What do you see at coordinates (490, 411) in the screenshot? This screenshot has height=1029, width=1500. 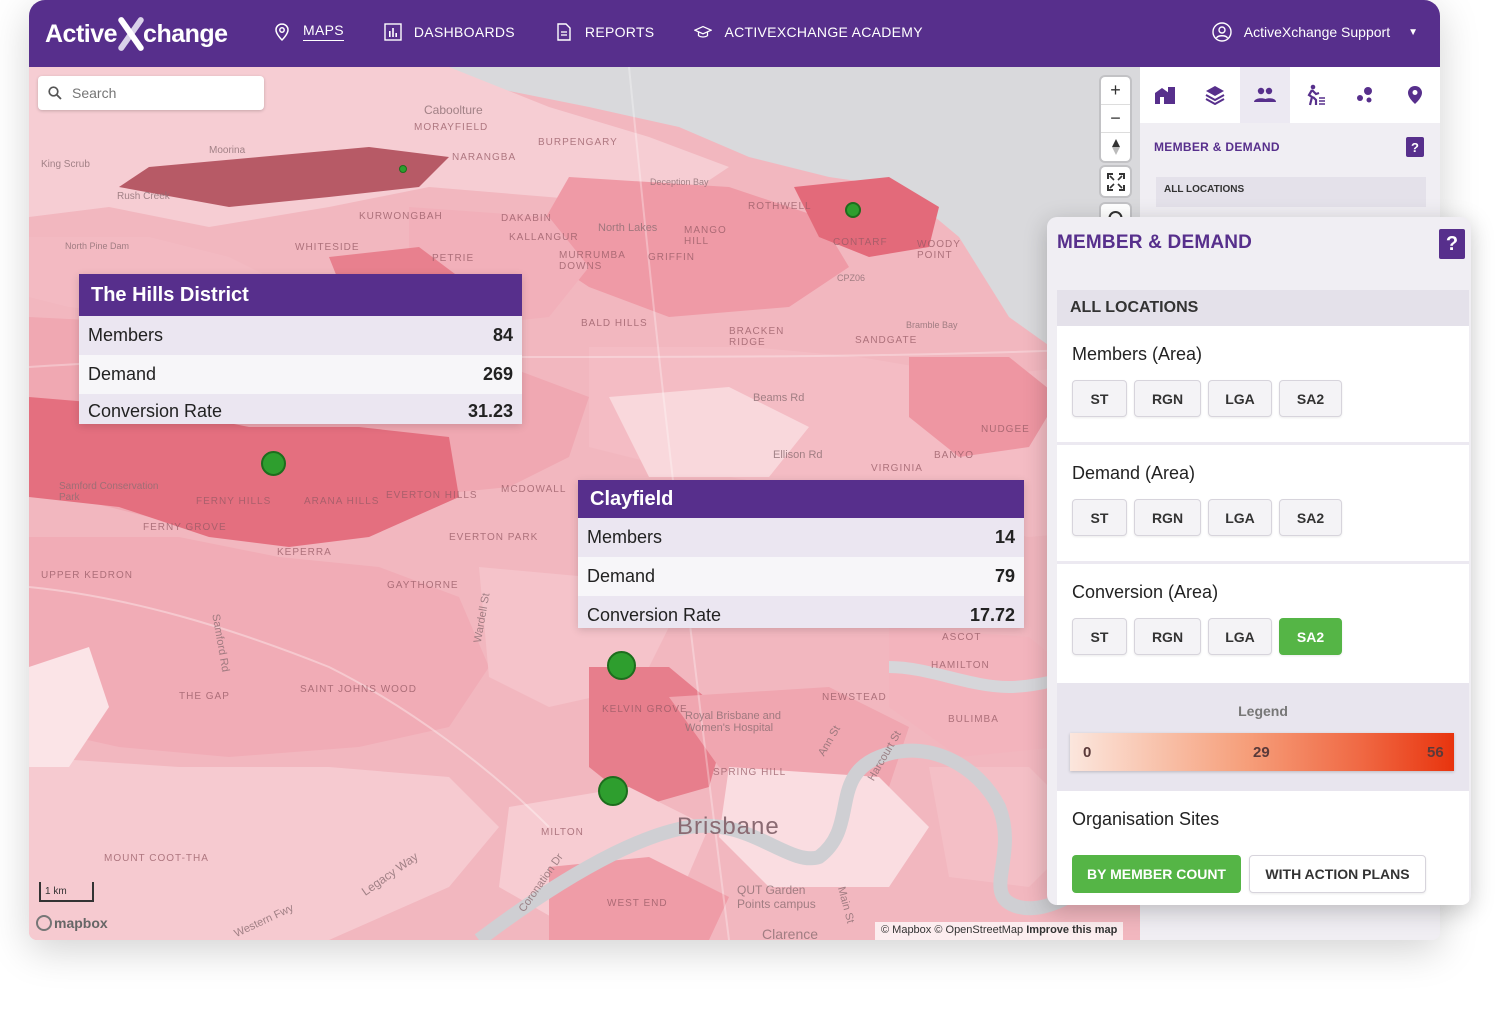 I see `row-value: 31.23` at bounding box center [490, 411].